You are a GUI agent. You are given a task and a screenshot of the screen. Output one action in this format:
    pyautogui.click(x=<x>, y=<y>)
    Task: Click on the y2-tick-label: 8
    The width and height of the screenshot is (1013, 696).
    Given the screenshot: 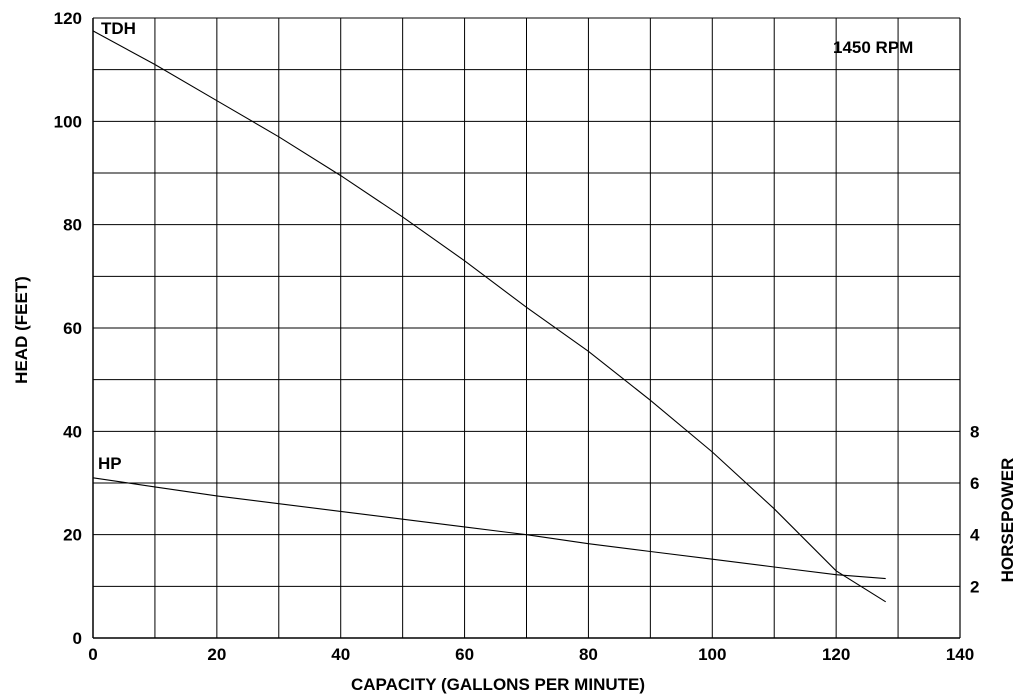 What is the action you would take?
    pyautogui.click(x=974, y=431)
    